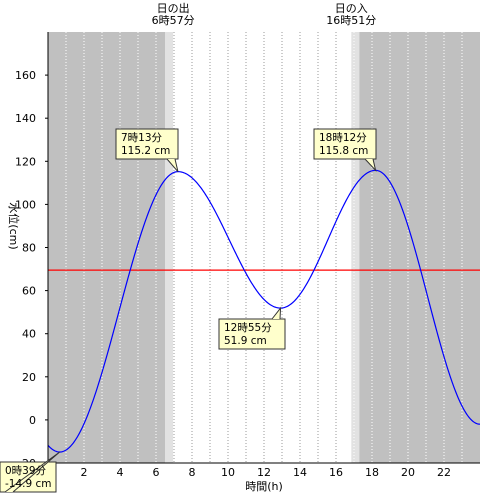 The height and width of the screenshot is (496, 496). I want to click on y-axis-label: 水位(cm), so click(14, 225).